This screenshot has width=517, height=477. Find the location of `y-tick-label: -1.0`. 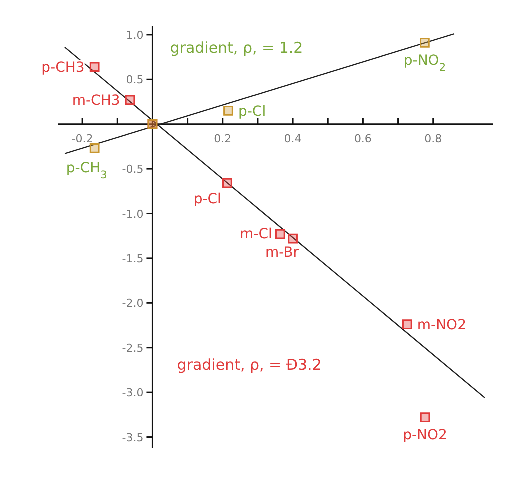

y-tick-label: -1.0 is located at coordinates (133, 214).